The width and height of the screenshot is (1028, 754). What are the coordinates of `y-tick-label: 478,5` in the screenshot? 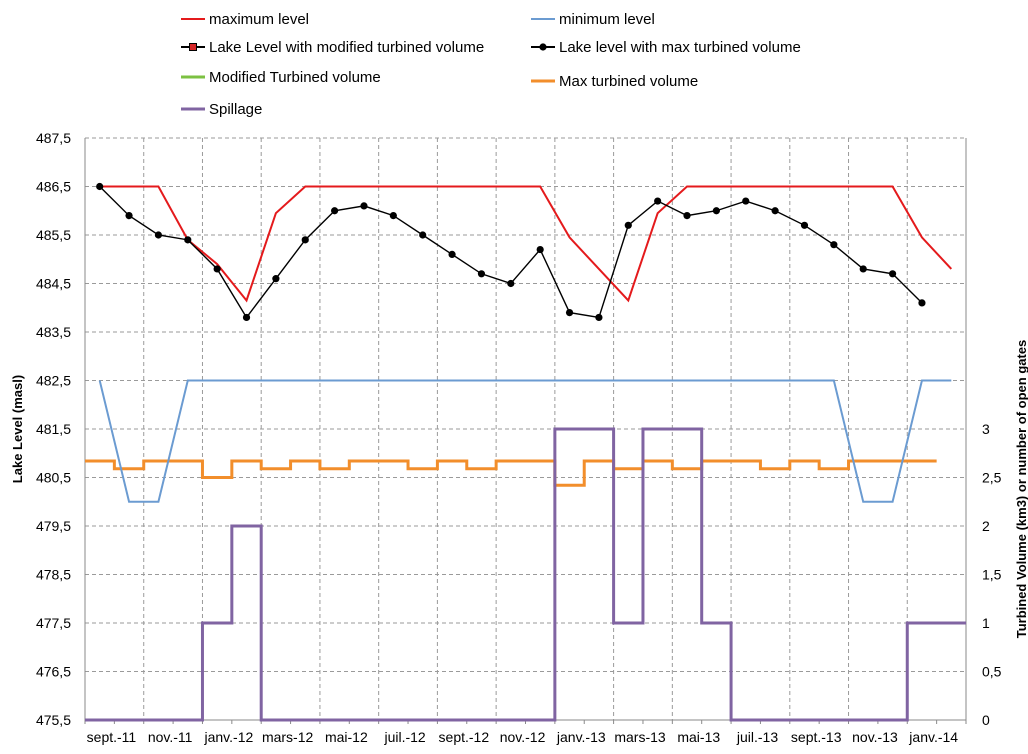 It's located at (53, 575).